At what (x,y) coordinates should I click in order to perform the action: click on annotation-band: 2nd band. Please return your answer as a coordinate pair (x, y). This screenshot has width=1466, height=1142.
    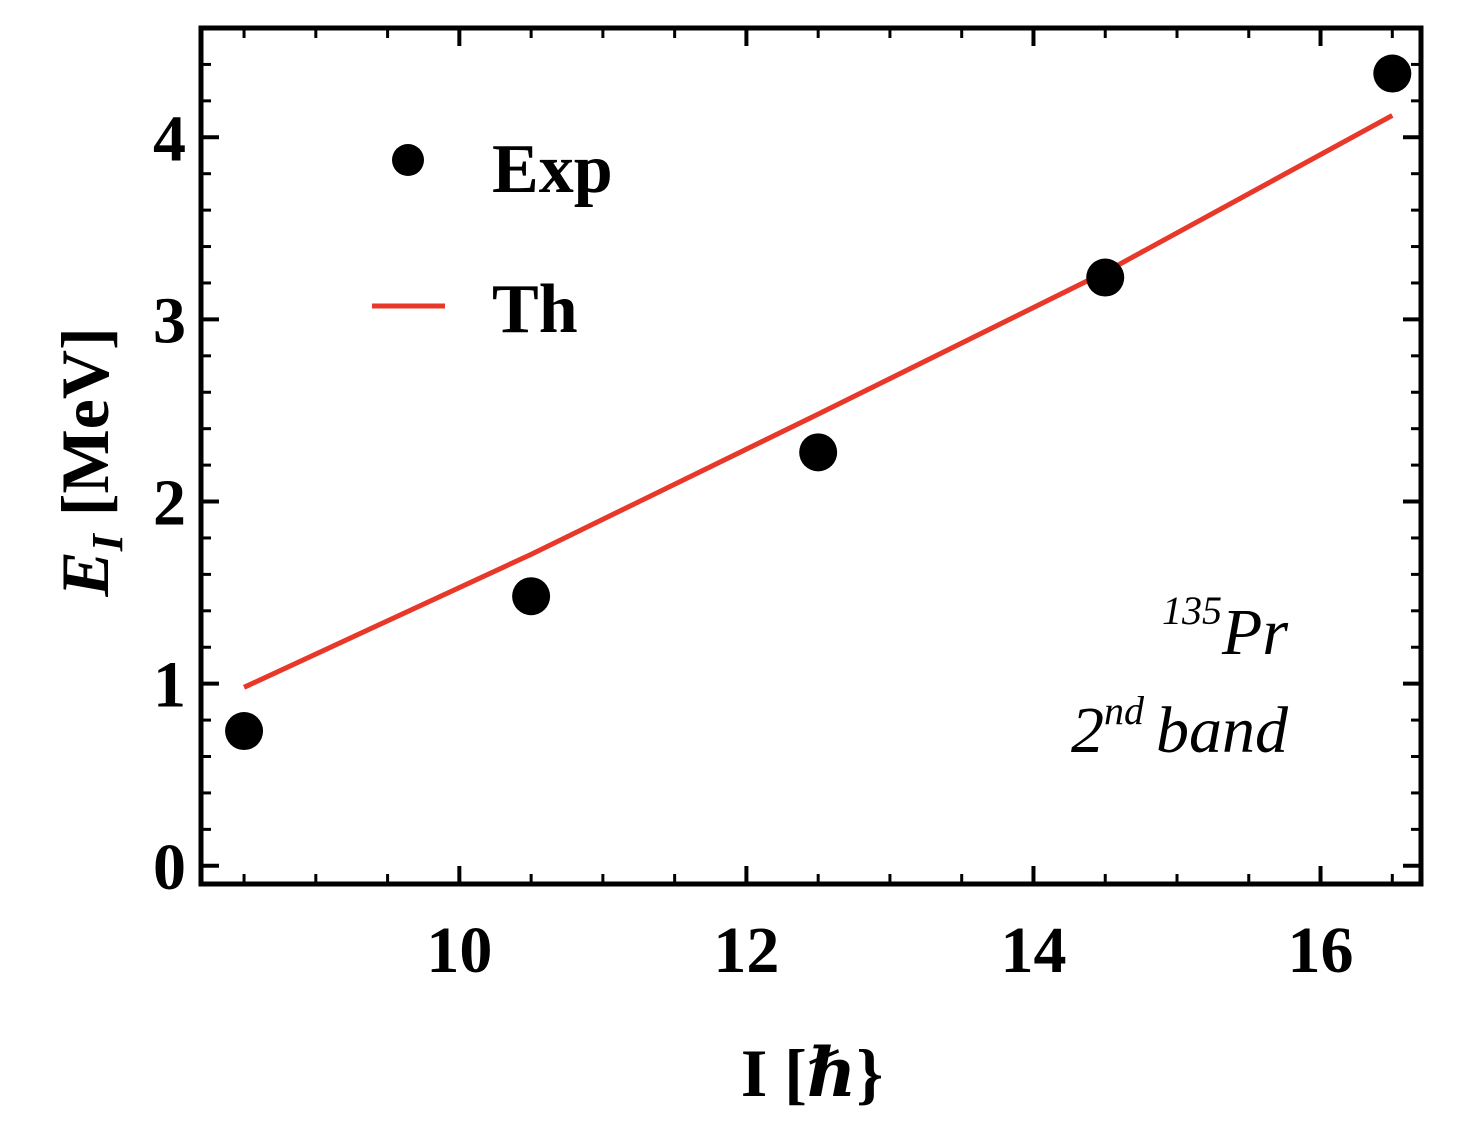
    Looking at the image, I should click on (1180, 727).